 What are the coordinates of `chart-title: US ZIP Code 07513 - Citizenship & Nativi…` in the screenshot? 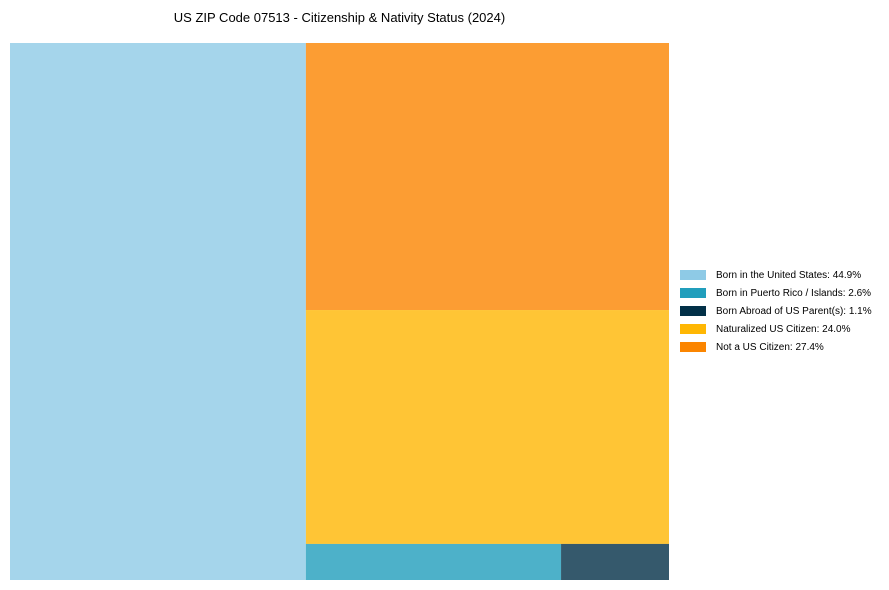 It's located at (339, 17).